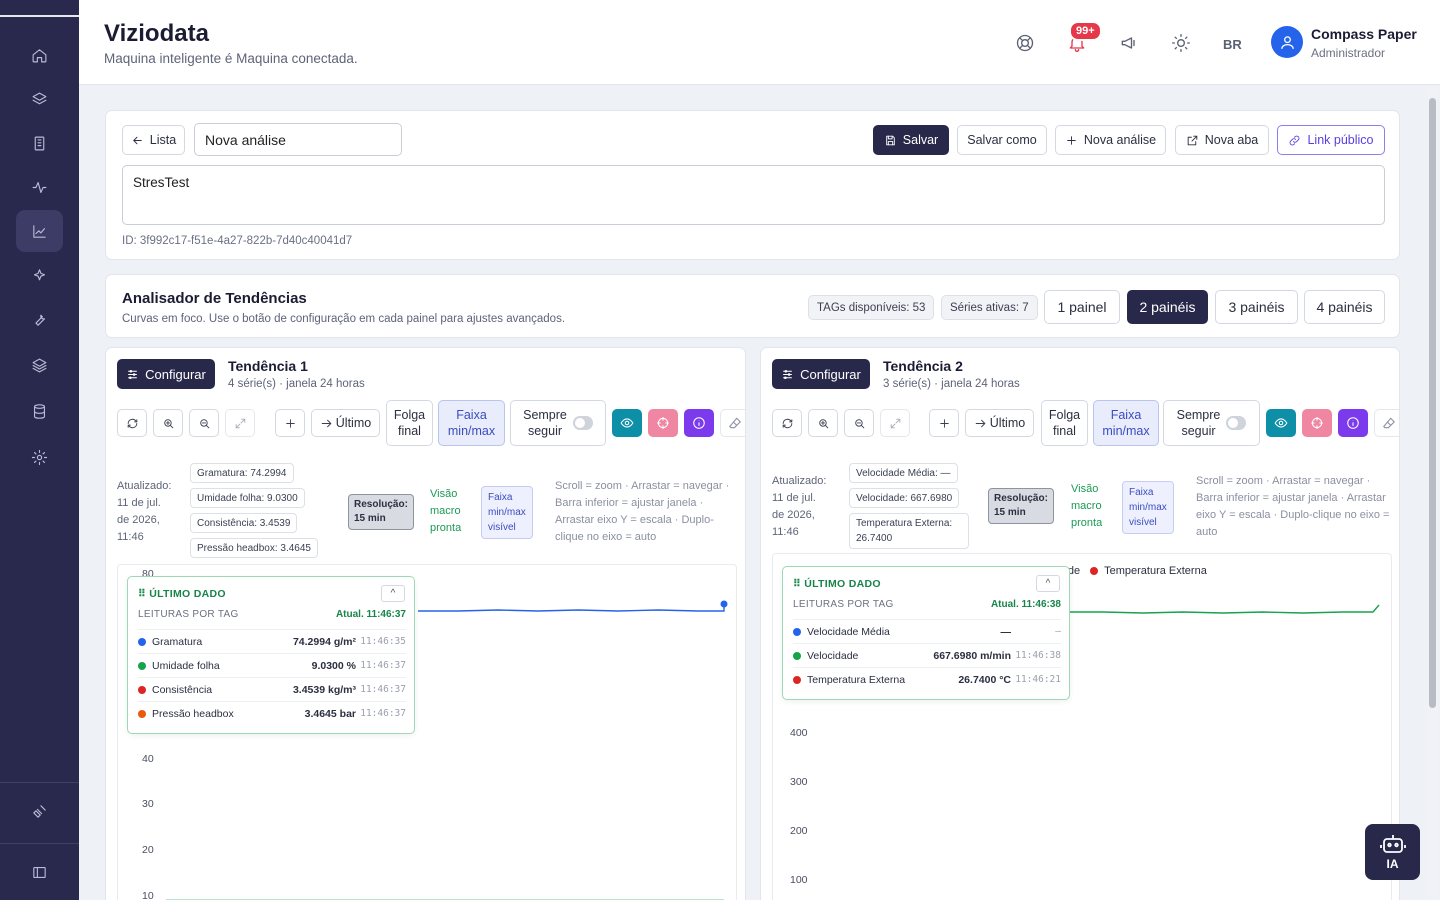 The height and width of the screenshot is (900, 1440). I want to click on reading-name: Velocidade Média, so click(848, 631).